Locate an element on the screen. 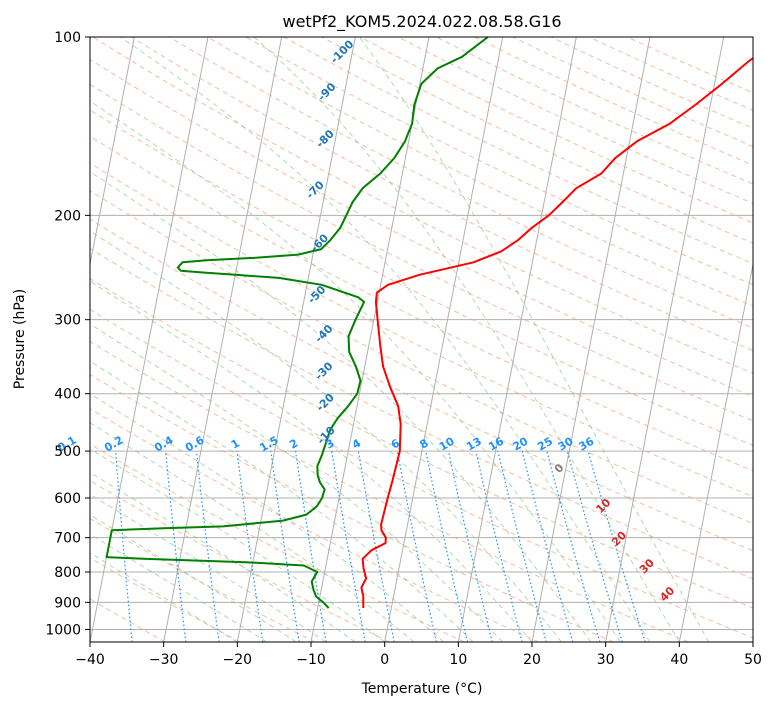  x-tick-label: −40 is located at coordinates (90, 660).